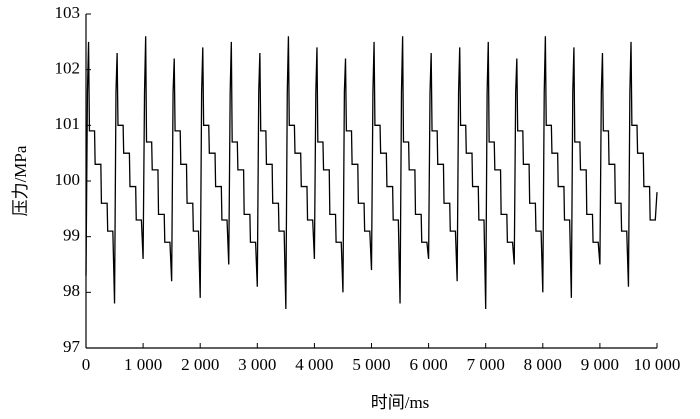 The image size is (700, 419). Describe the element at coordinates (600, 364) in the screenshot. I see `x-tick-label: 9 000` at that location.